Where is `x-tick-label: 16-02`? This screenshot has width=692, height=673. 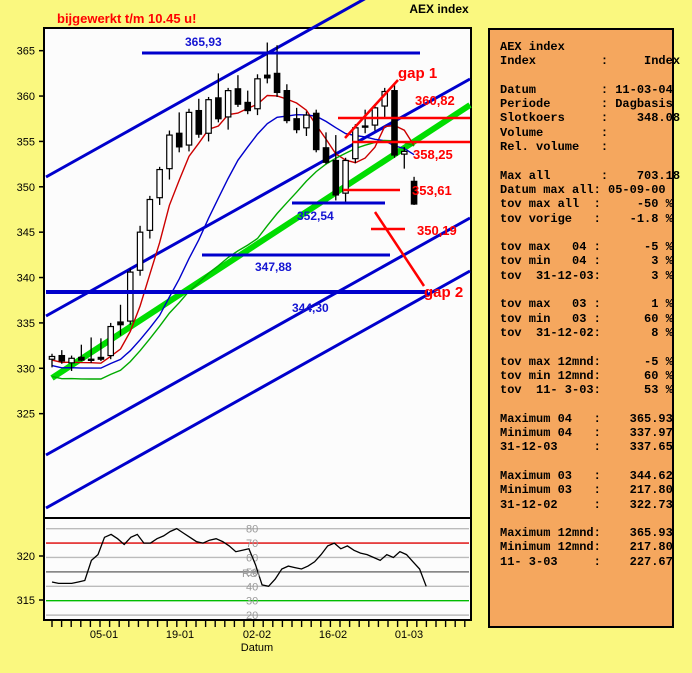
x-tick-label: 16-02 is located at coordinates (333, 635).